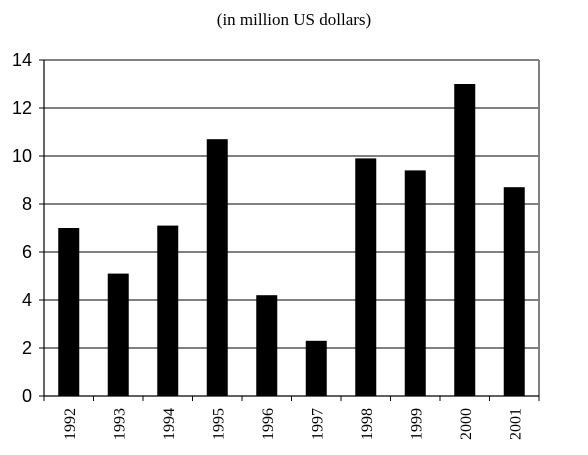 The width and height of the screenshot is (588, 455). What do you see at coordinates (367, 424) in the screenshot?
I see `x-tick-label: 1998` at bounding box center [367, 424].